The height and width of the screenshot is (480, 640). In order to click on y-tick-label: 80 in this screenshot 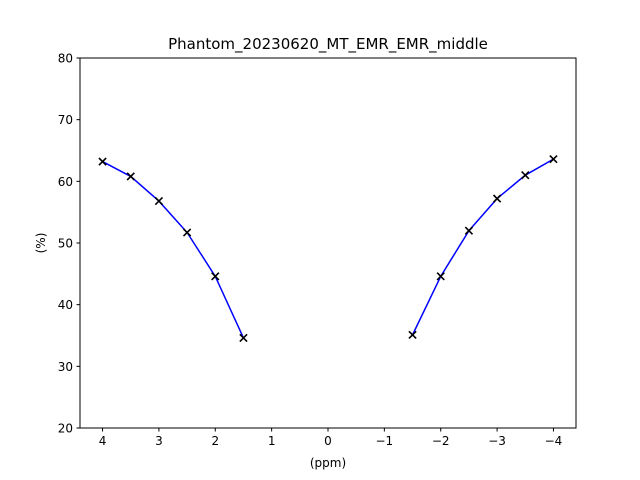, I will do `click(65, 59)`.